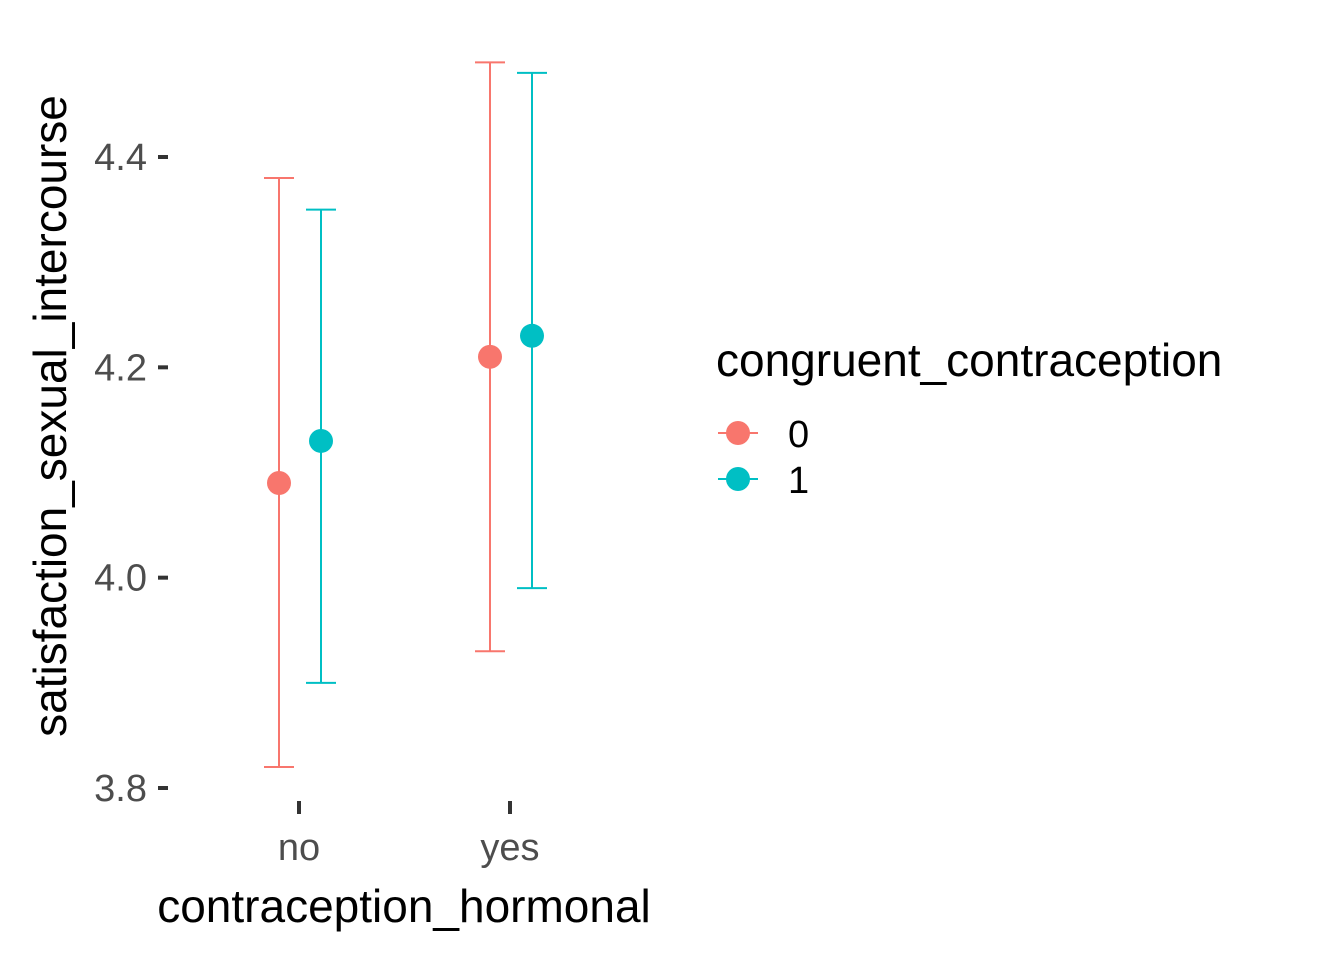 The height and width of the screenshot is (960, 1344). I want to click on x-tick-label: yes, so click(509, 848).